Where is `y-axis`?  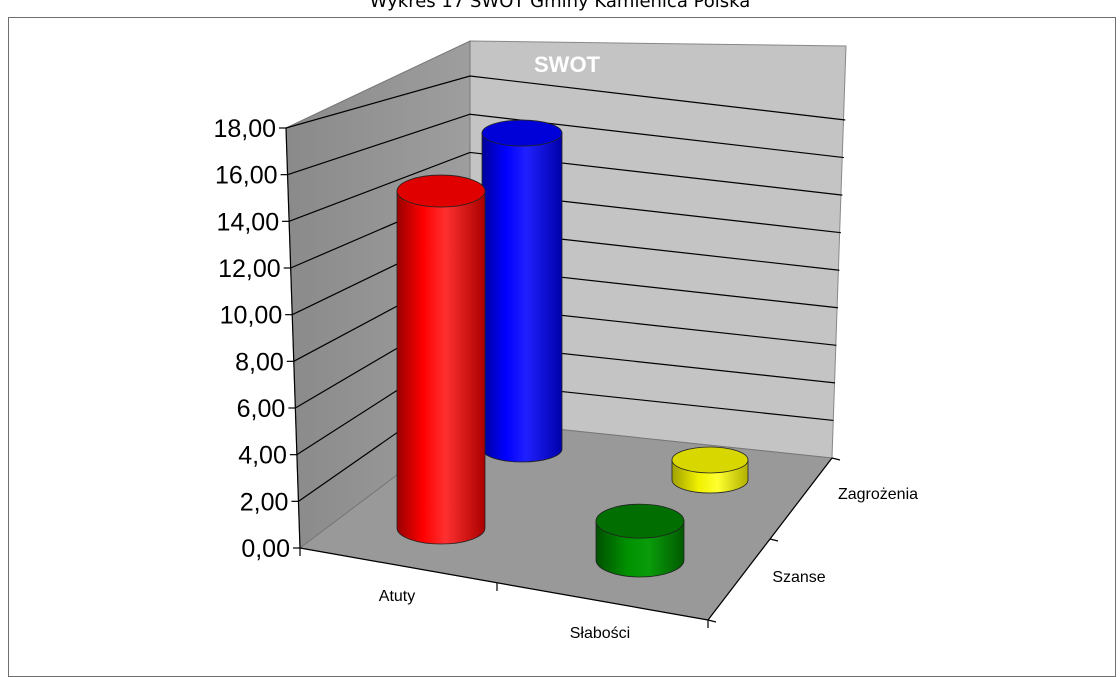
y-axis is located at coordinates (290, 338).